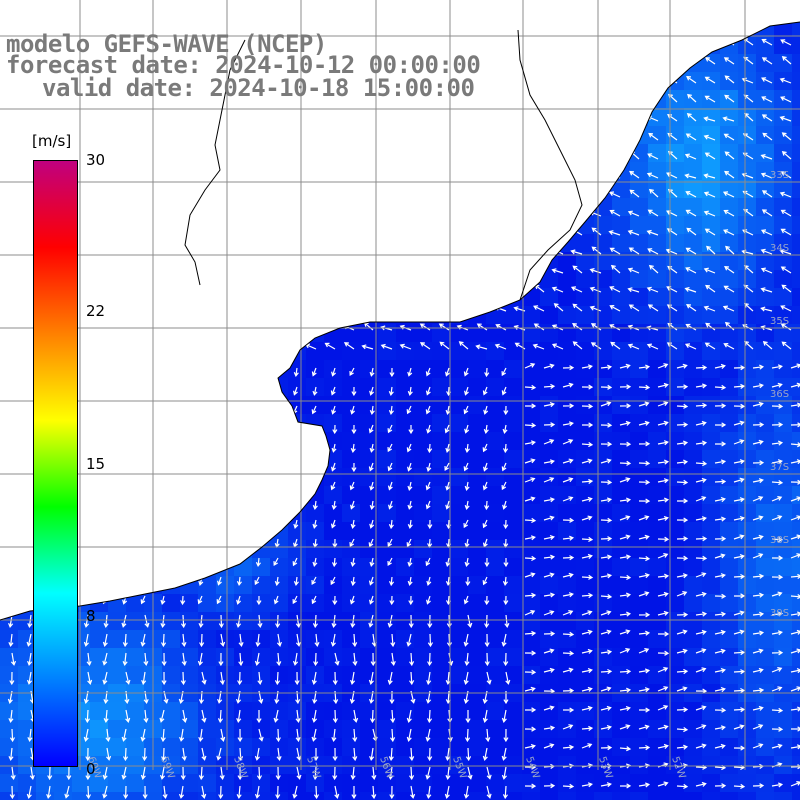 The width and height of the screenshot is (800, 800). I want to click on title-valid-date: valid date: 2024-10-18 15:00:00, so click(258, 88).